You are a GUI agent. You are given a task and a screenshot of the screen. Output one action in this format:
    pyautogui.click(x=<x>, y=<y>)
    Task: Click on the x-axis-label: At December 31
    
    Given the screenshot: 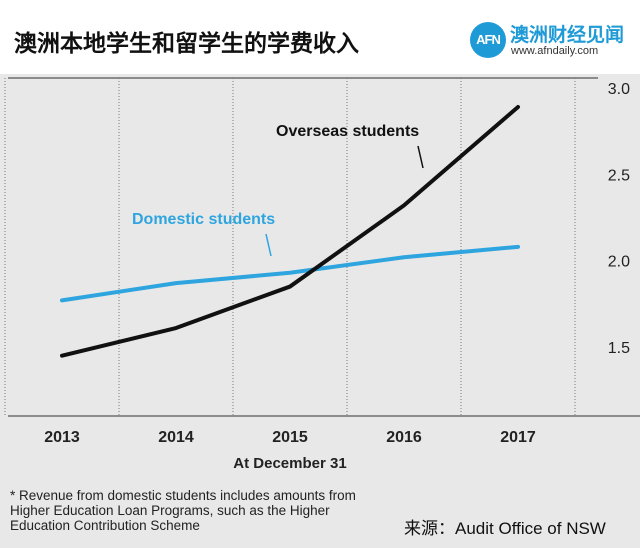 What is the action you would take?
    pyautogui.click(x=289, y=463)
    